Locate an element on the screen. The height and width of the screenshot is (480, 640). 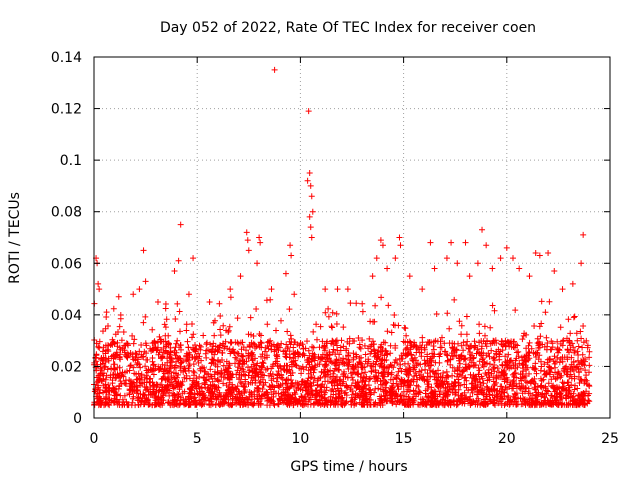
y-tick-label: 0.08 is located at coordinates (66, 213).